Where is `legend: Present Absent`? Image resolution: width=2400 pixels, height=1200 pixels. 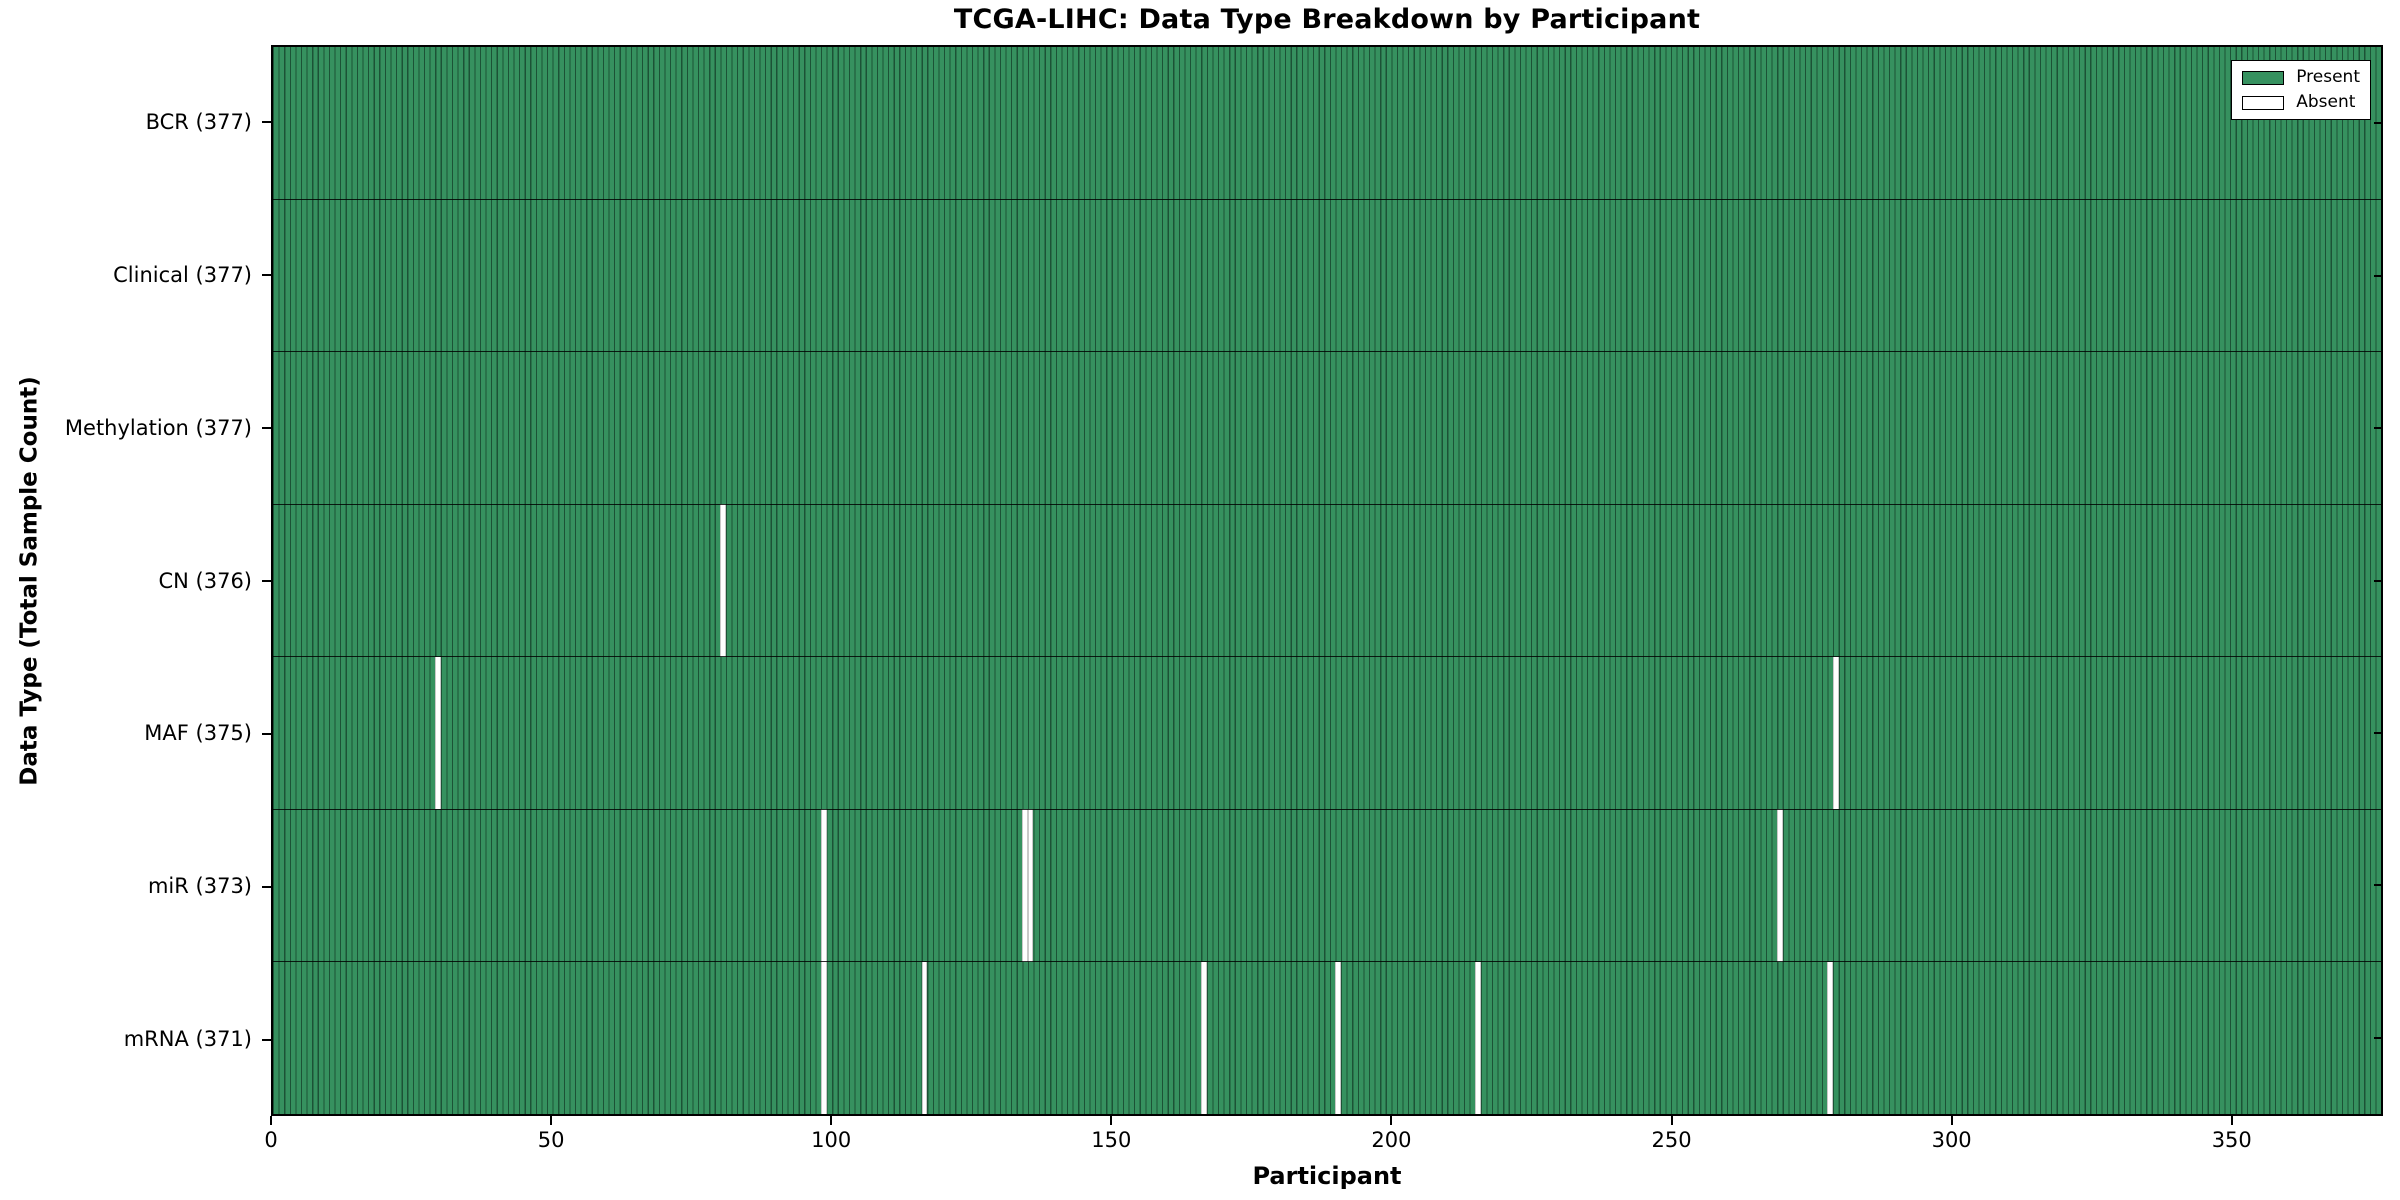
legend: Present Absent is located at coordinates (2301, 90).